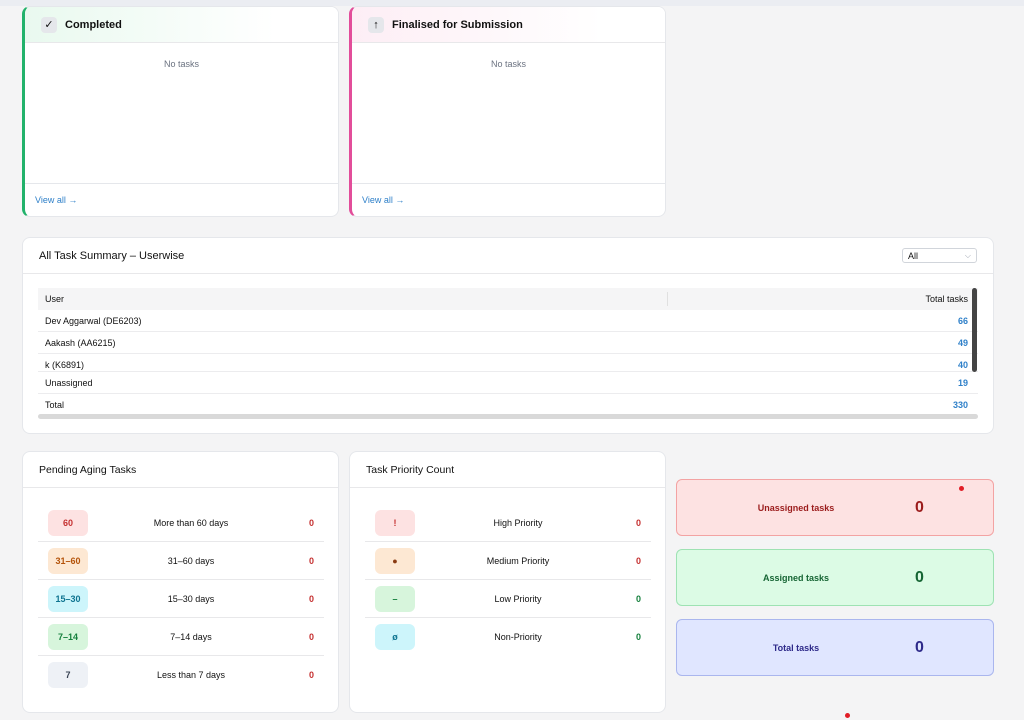 This screenshot has width=1024, height=720. What do you see at coordinates (913, 255) in the screenshot?
I see `user-filter-value: All` at bounding box center [913, 255].